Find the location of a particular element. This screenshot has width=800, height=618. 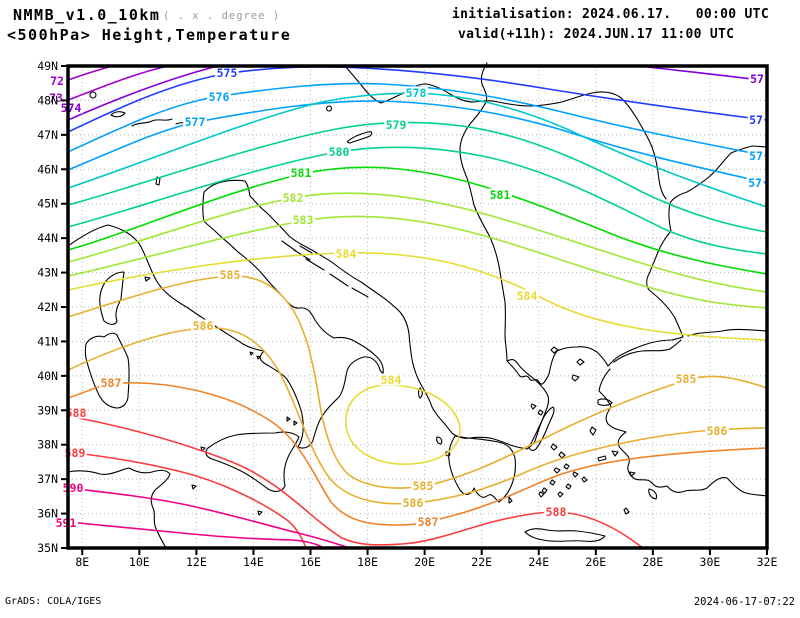

coast-samothrace is located at coordinates (580, 362).